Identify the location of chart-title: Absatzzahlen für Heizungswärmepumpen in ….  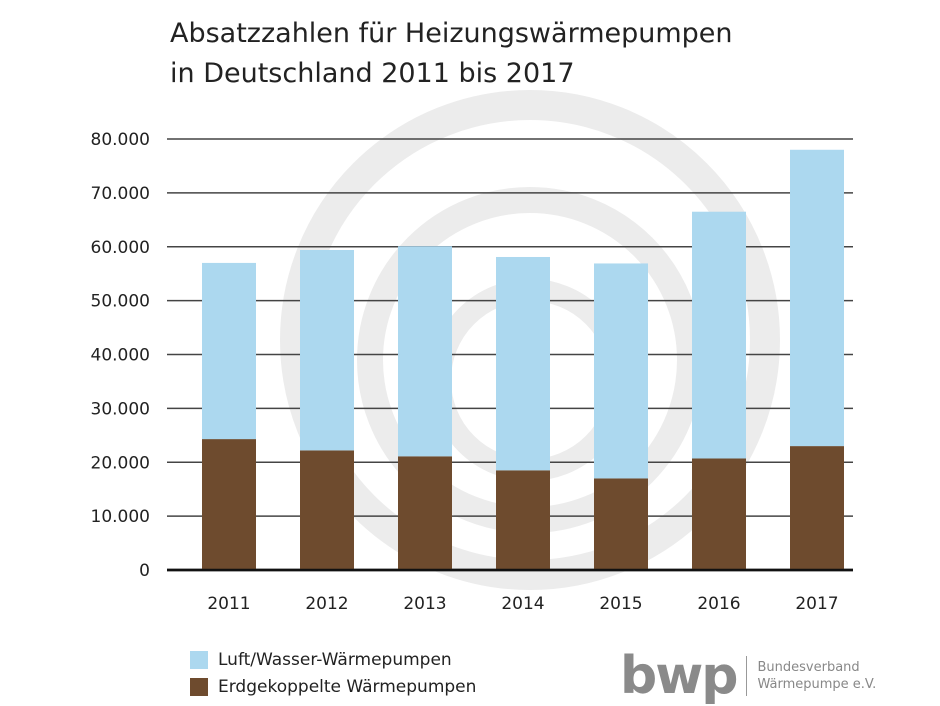
(451, 54).